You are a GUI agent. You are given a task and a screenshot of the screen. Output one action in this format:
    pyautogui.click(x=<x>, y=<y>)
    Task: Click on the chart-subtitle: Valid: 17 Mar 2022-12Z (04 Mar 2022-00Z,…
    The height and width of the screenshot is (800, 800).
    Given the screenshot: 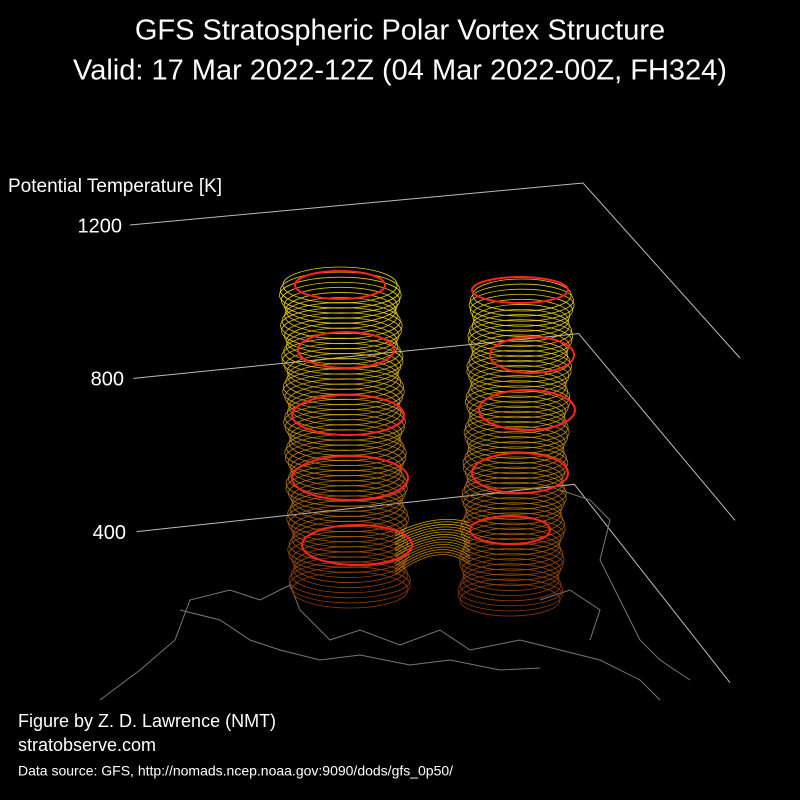 What is the action you would take?
    pyautogui.click(x=400, y=71)
    